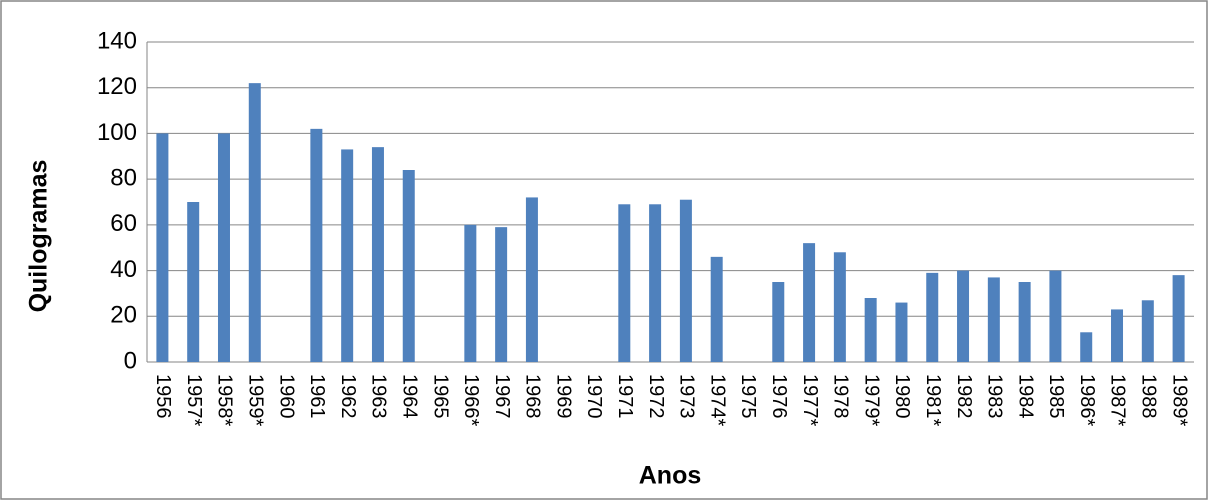 This screenshot has width=1208, height=500. I want to click on y-tick-label: 140, so click(117, 40).